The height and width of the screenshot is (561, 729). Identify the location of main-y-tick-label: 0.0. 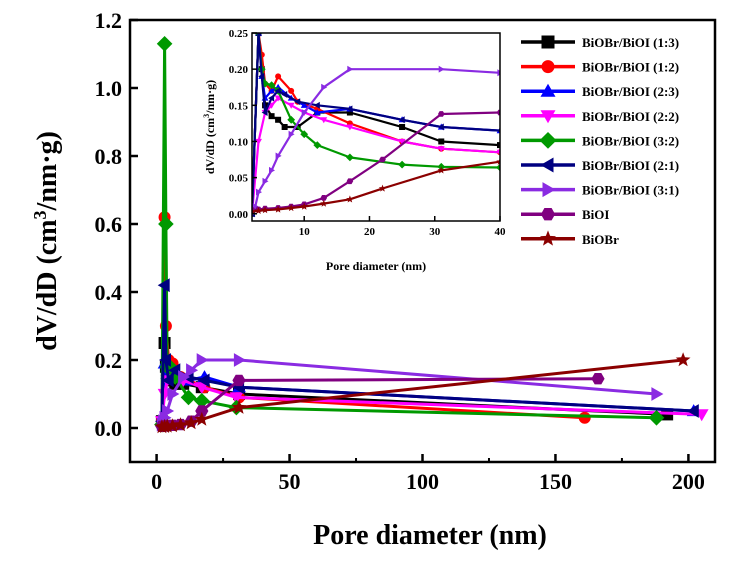
(109, 428).